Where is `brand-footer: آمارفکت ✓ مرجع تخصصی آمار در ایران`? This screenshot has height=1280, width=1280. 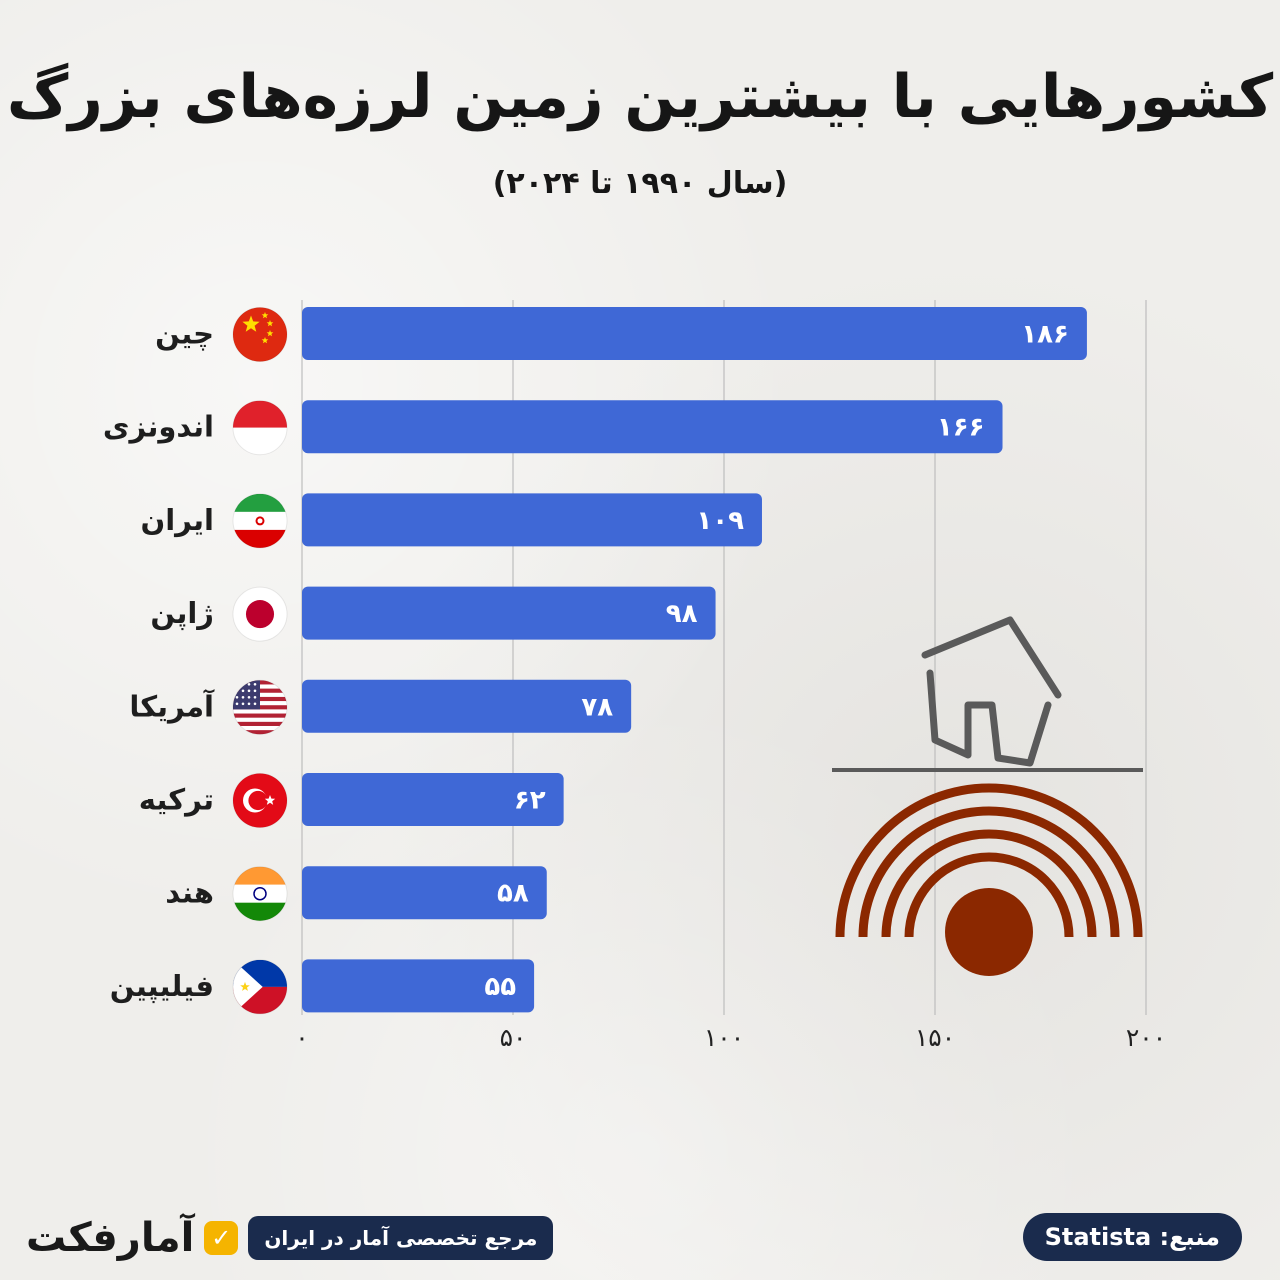 brand-footer: آمارفکت ✓ مرجع تخصصی آمار در ایران is located at coordinates (290, 1238).